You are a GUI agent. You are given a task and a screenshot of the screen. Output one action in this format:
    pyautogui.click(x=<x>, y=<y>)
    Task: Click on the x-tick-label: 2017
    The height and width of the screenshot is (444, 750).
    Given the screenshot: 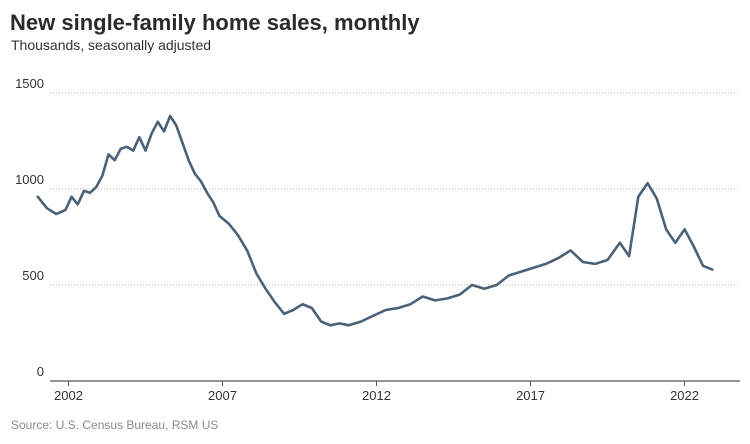 What is the action you would take?
    pyautogui.click(x=530, y=395)
    